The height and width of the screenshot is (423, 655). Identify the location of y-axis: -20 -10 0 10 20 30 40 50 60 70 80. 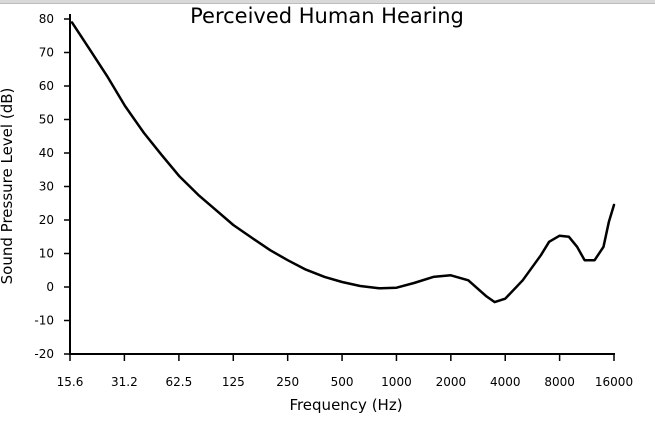
(52, 186).